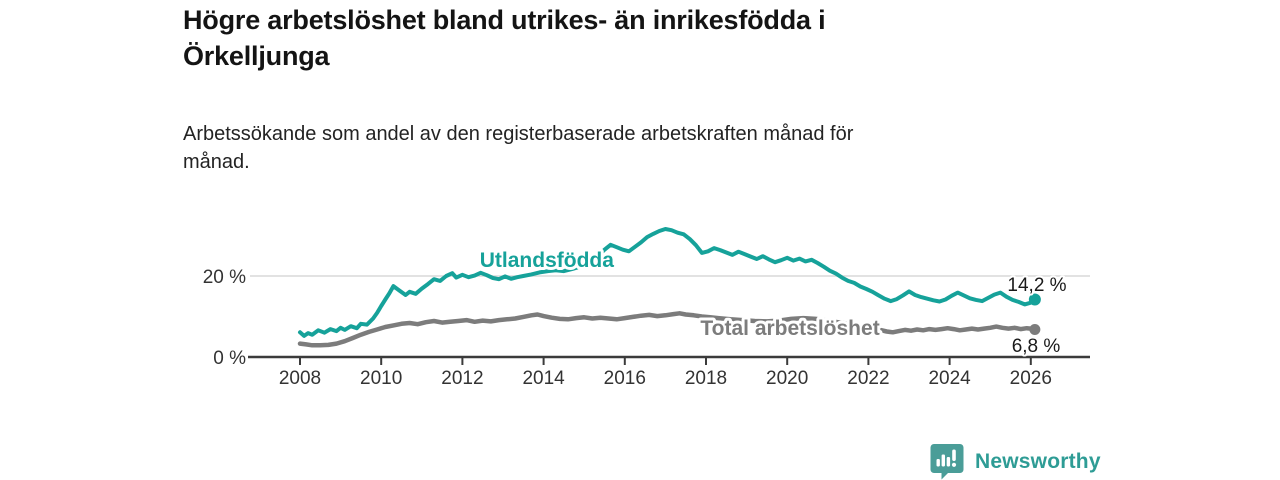 The width and height of the screenshot is (1280, 480). I want to click on series-label-total-arbetsloshet: Total arbetslöshet, so click(789, 328).